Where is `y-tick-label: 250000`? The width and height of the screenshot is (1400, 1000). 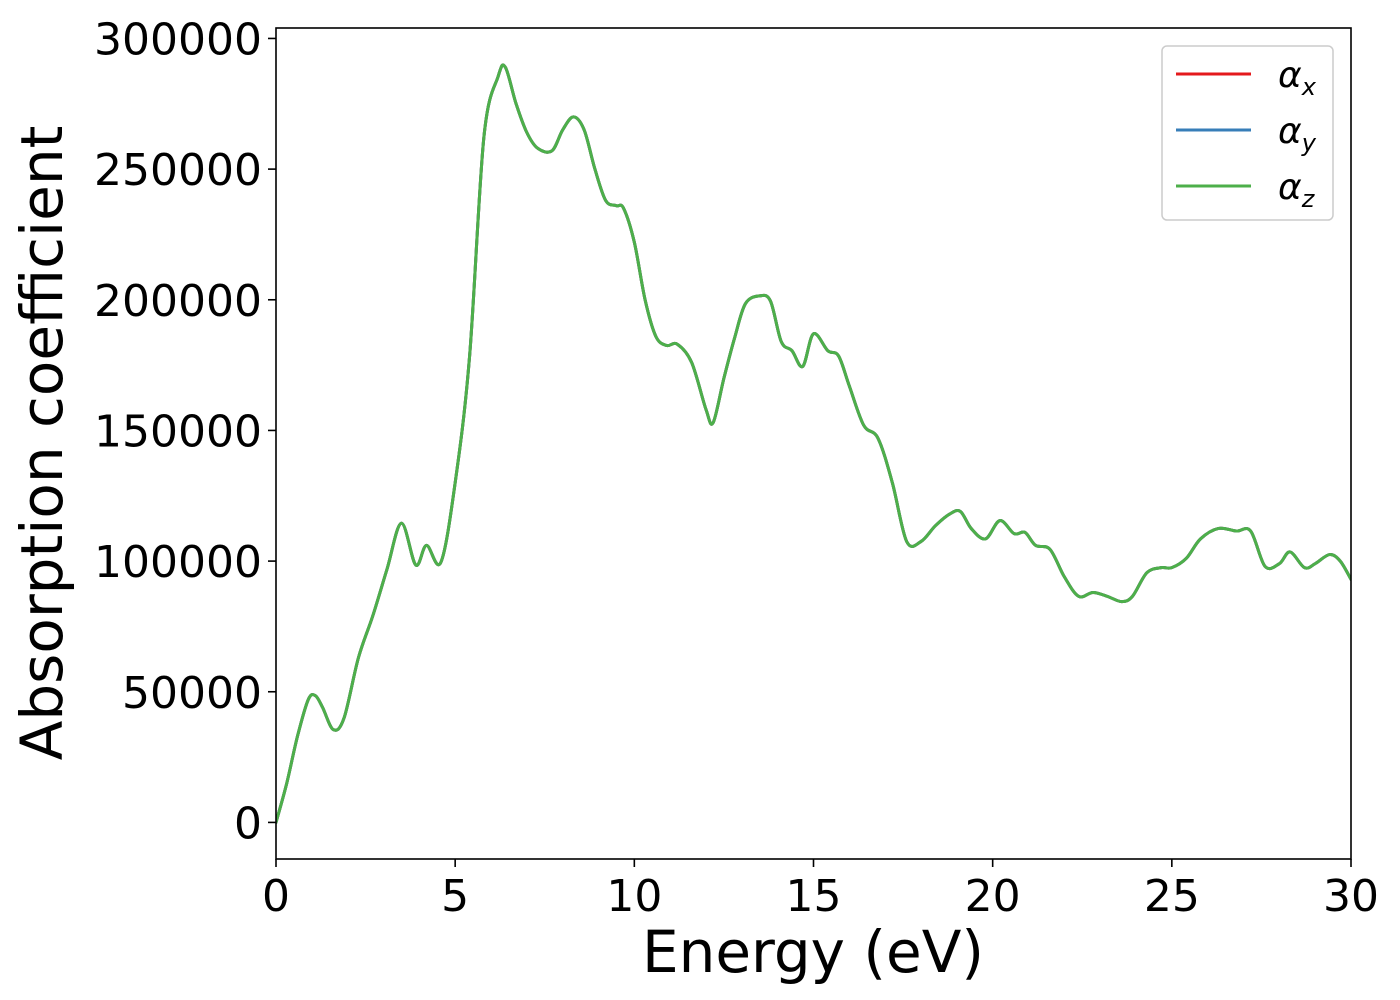 y-tick-label: 250000 is located at coordinates (178, 170).